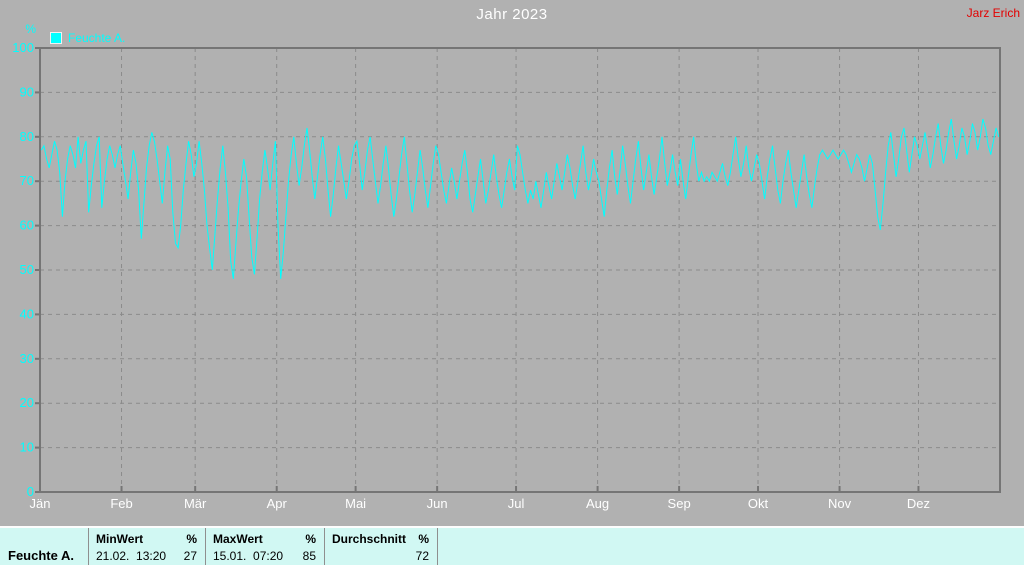 This screenshot has width=1024, height=565. I want to click on y-axis-label: 20, so click(27, 402).